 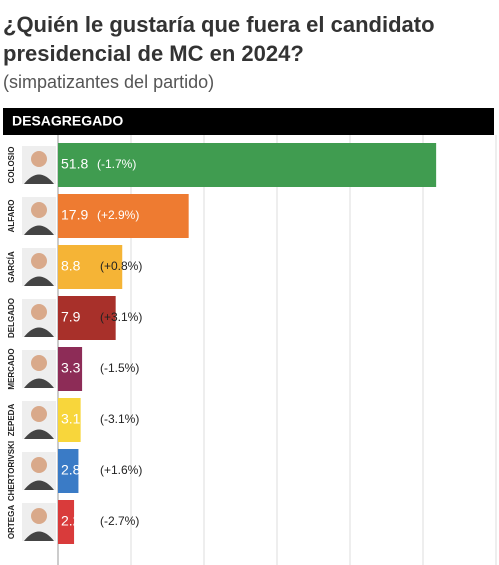 I want to click on change-label: (-1.5%), so click(x=119, y=368).